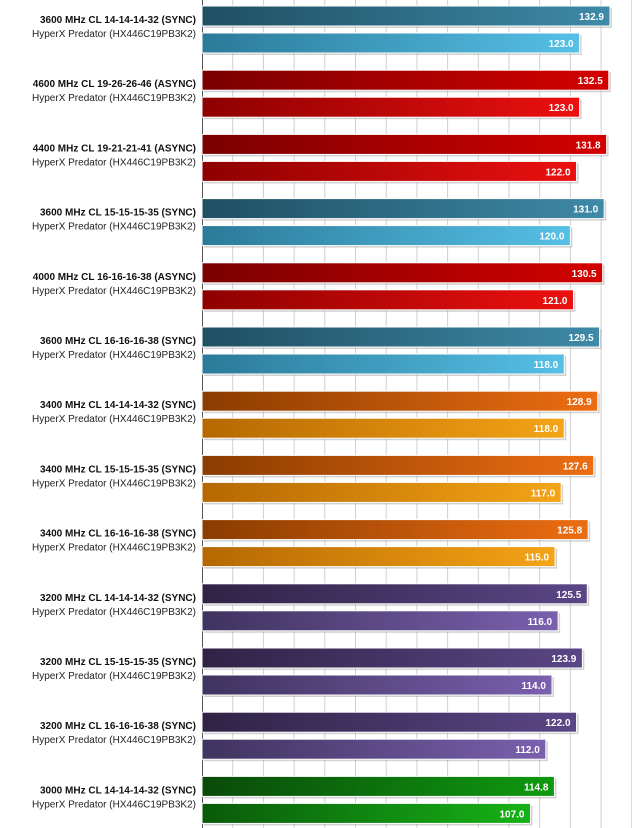  I want to click on value-label: 121.0, so click(554, 301).